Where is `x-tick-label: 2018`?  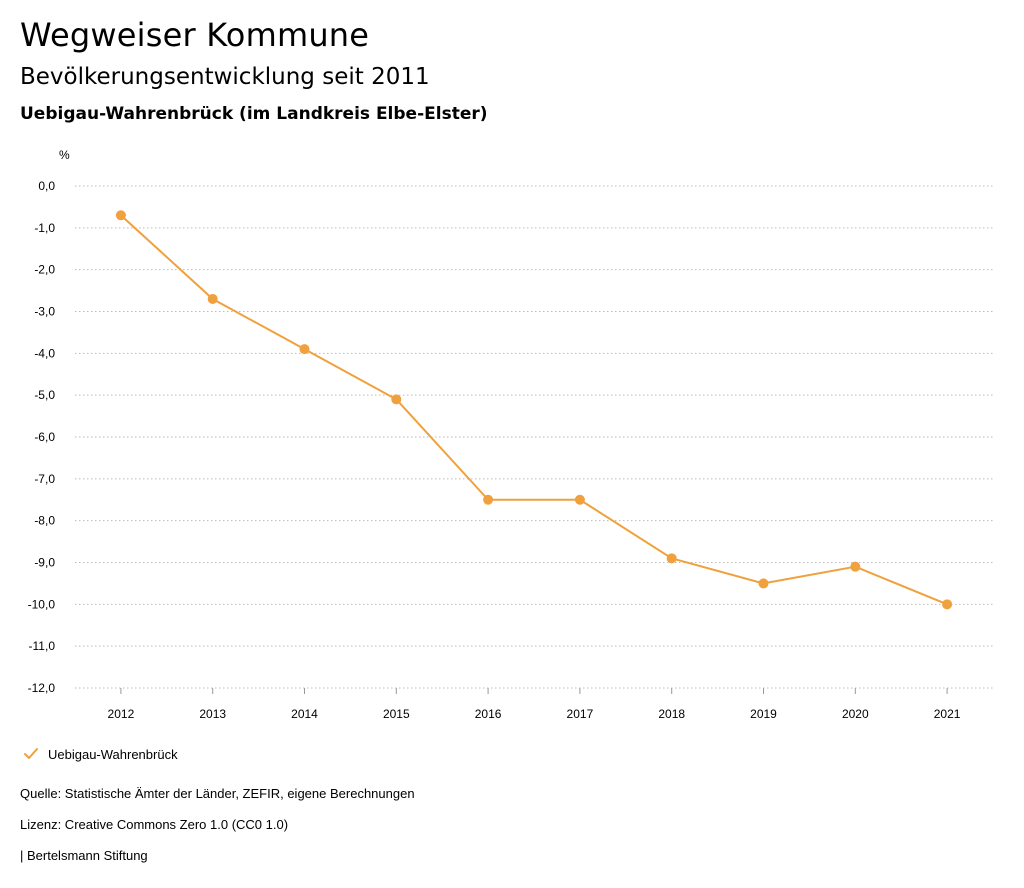 x-tick-label: 2018 is located at coordinates (671, 714).